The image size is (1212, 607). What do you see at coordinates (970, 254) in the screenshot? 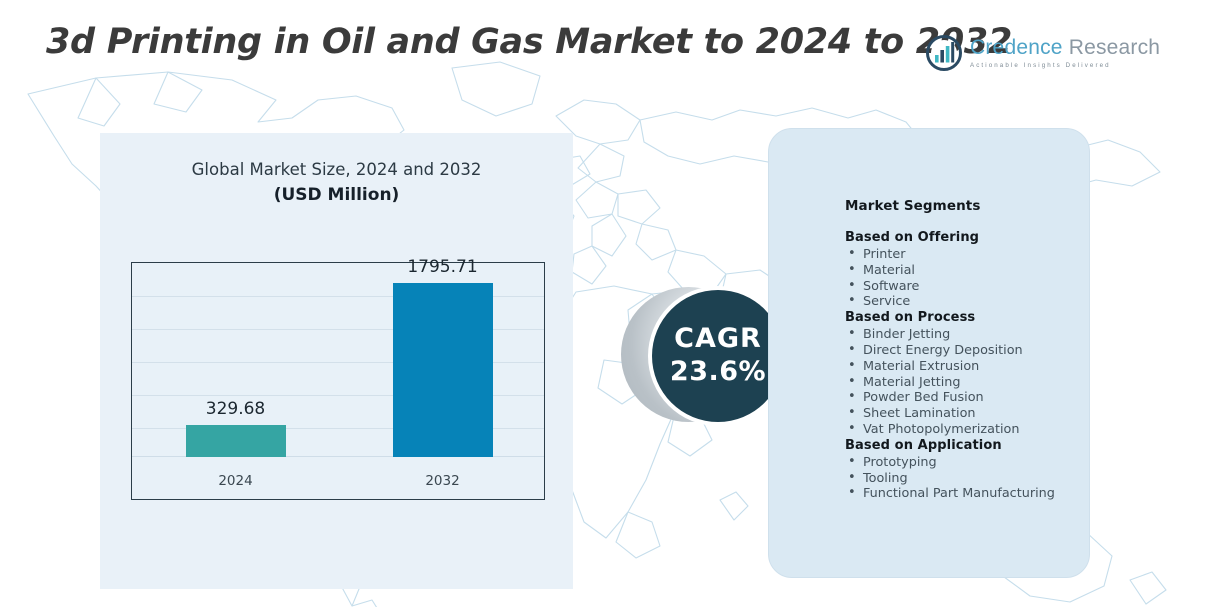
I see `segment-item: Printer` at bounding box center [970, 254].